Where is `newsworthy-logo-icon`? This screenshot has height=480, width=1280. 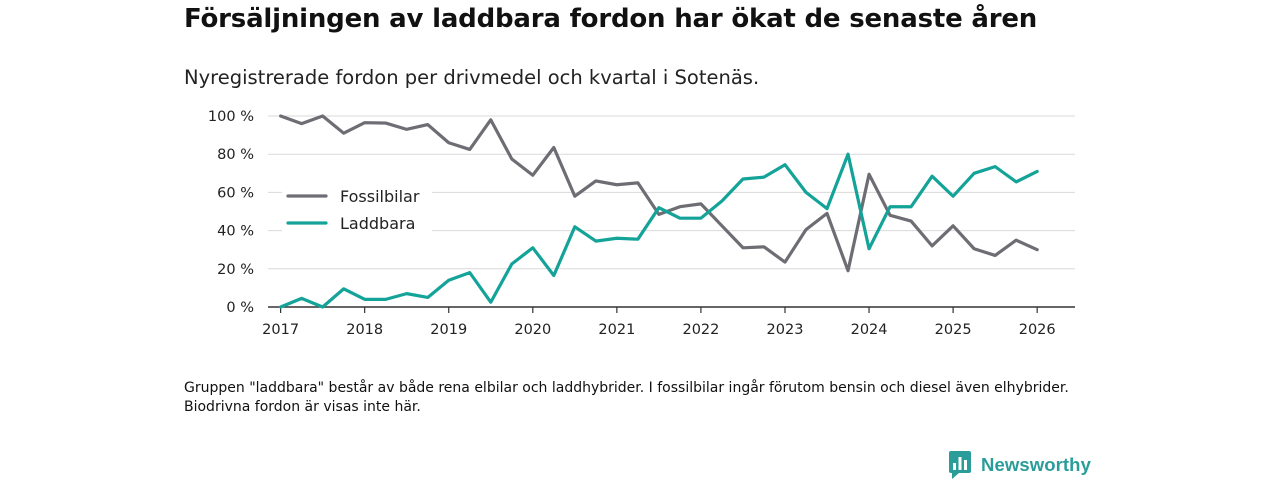
newsworthy-logo-icon is located at coordinates (960, 465).